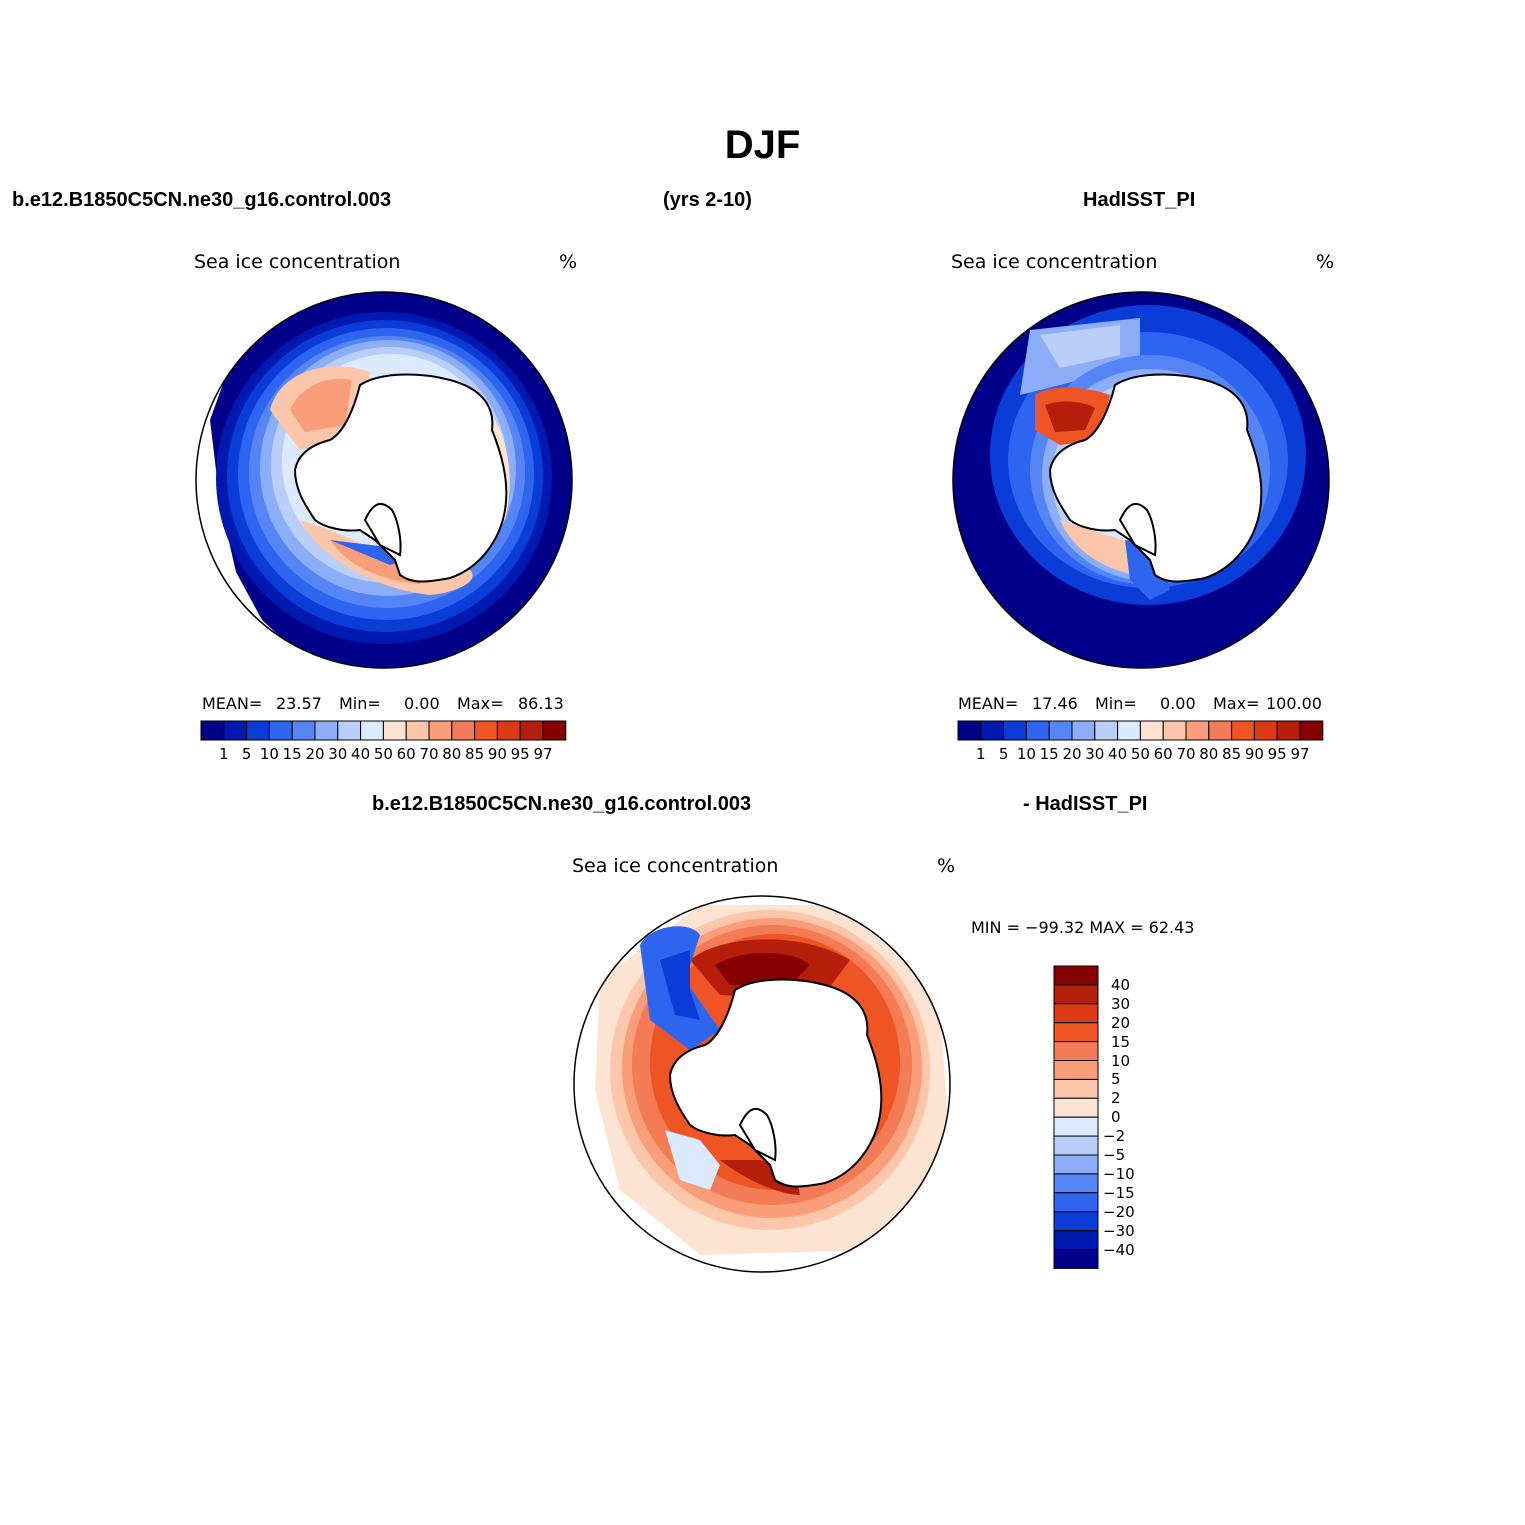 Image resolution: width=1525 pixels, height=1525 pixels. I want to click on years-header: (yrs 2-10), so click(707, 200).